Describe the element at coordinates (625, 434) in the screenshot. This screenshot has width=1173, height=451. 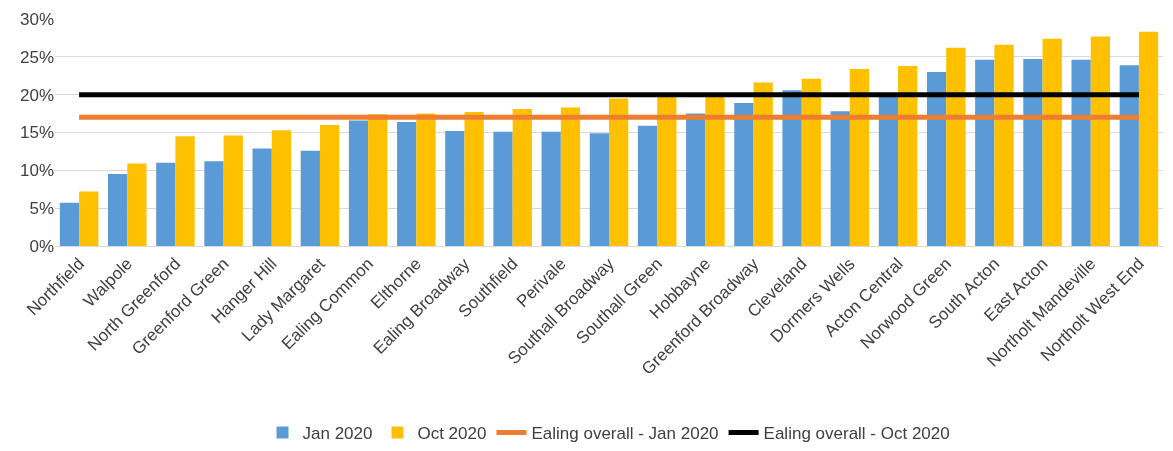
I see `legend-label: Ealing overall - Jan 2020` at that location.